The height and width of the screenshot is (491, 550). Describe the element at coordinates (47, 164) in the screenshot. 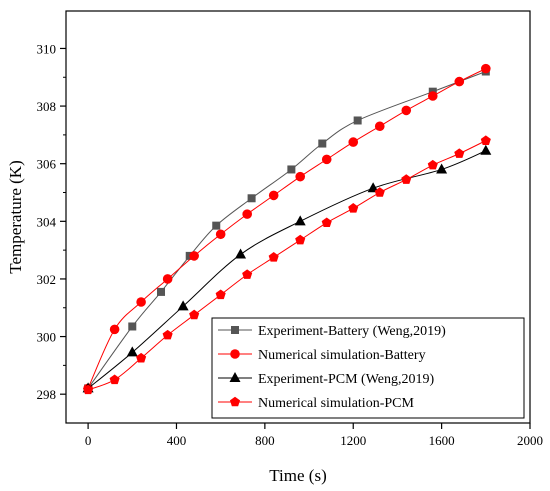

I see `y-tick-label: 306` at that location.